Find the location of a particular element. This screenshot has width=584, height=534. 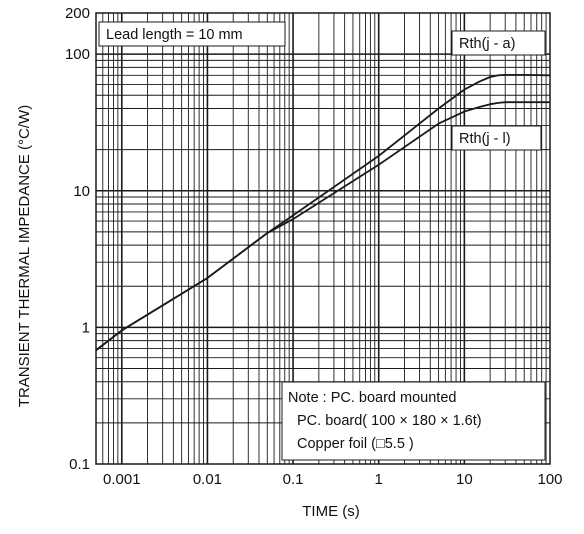

legend-rth-ja: Rth(j - a) is located at coordinates (498, 43).